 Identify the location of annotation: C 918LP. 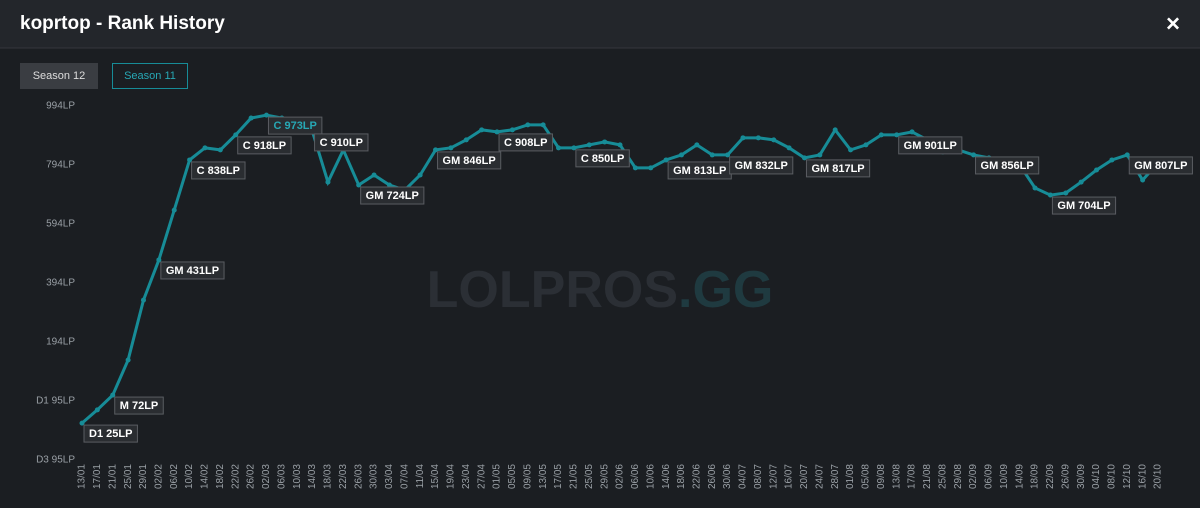
(264, 145).